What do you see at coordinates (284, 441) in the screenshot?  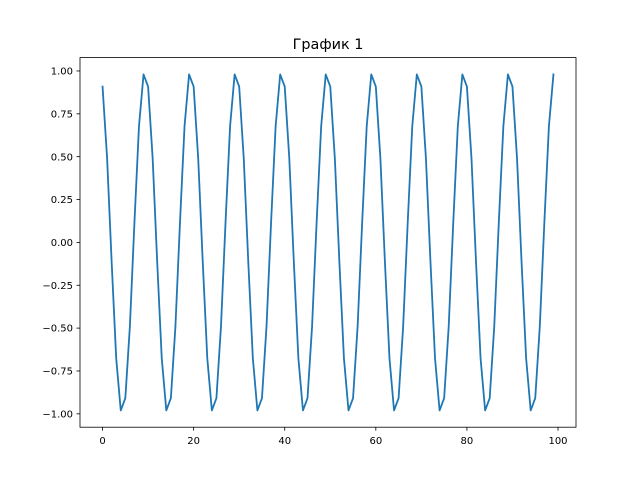 I see `x-tick-label: 40` at bounding box center [284, 441].